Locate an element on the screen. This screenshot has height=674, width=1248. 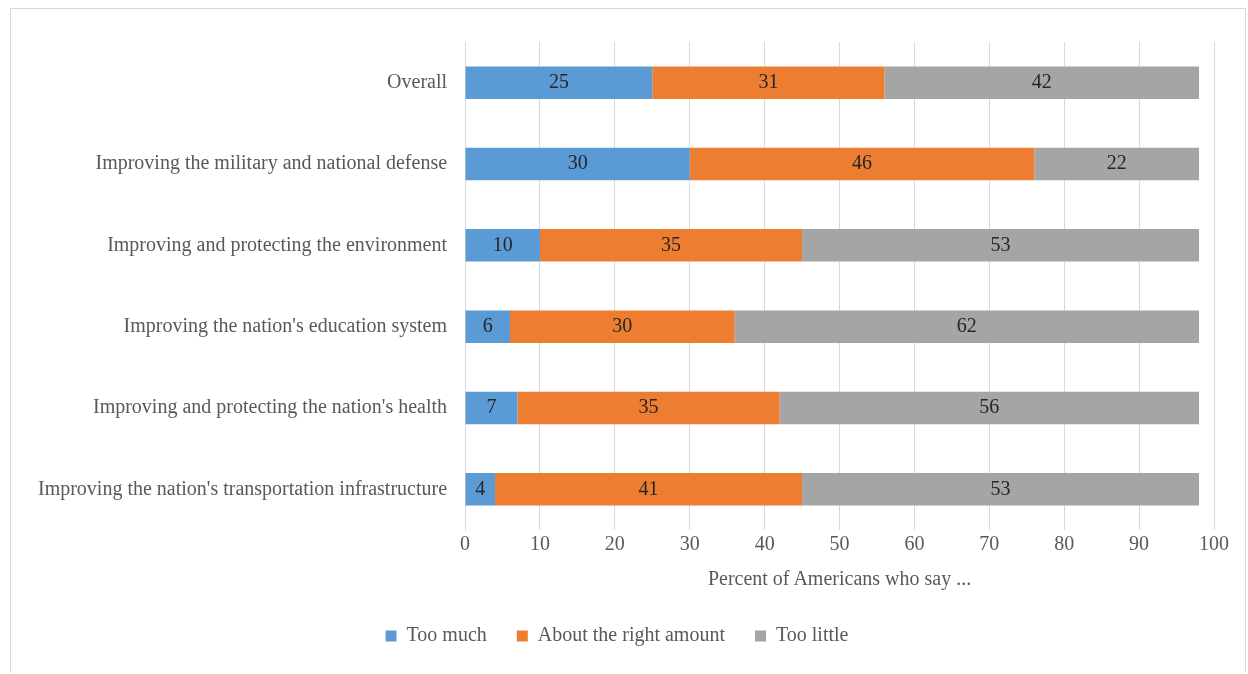
data-label: 10 is located at coordinates (502, 243).